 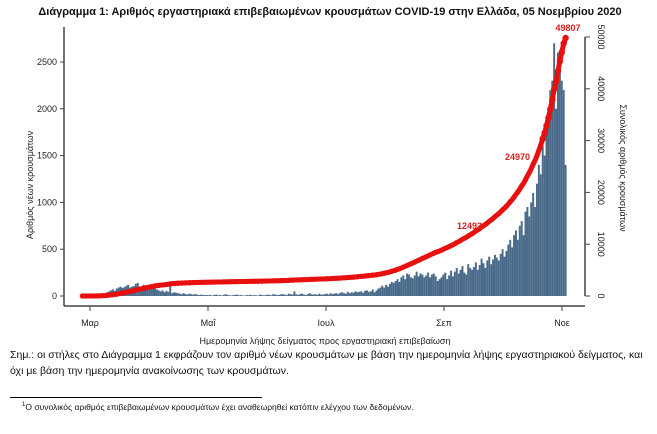 What do you see at coordinates (601, 140) in the screenshot?
I see `y-right-tick-label: 30000` at bounding box center [601, 140].